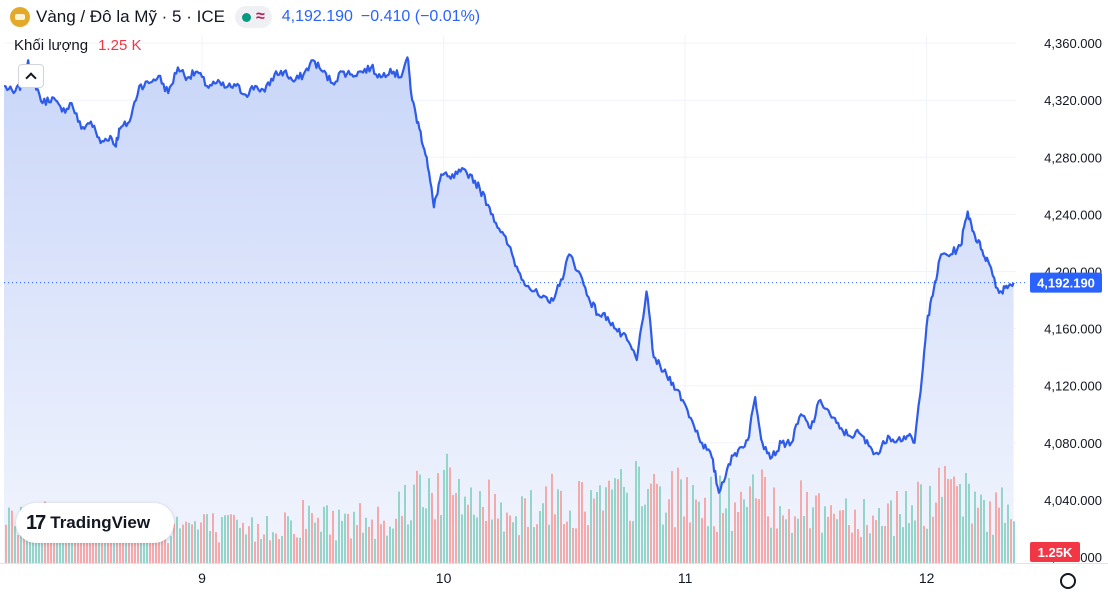  I want to click on volume-legend: Khối lượng 1.25 K, so click(77, 45).